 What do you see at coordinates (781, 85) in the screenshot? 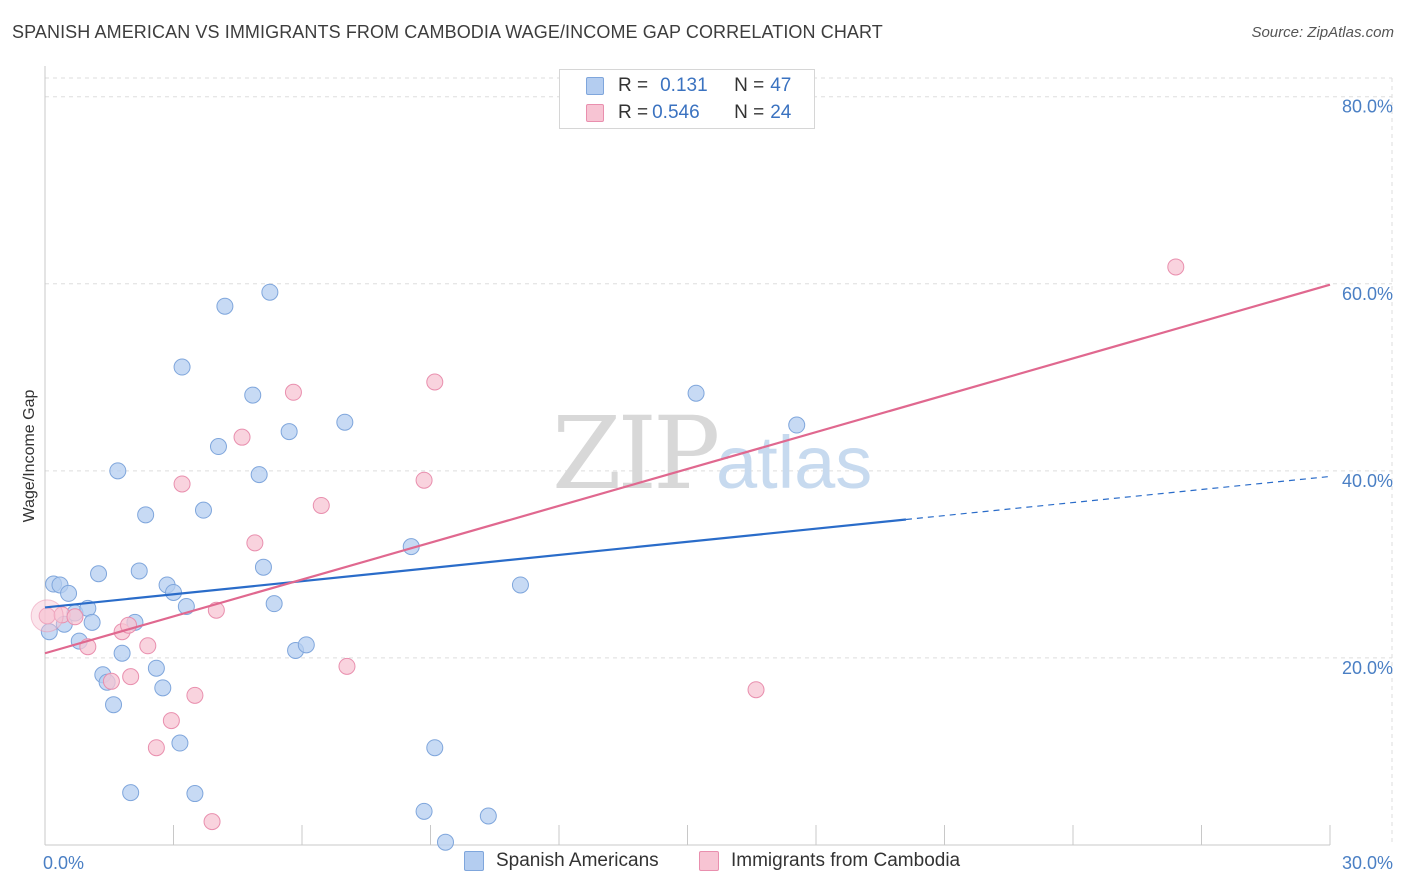
I see `legend-n-value: 47` at bounding box center [781, 85].